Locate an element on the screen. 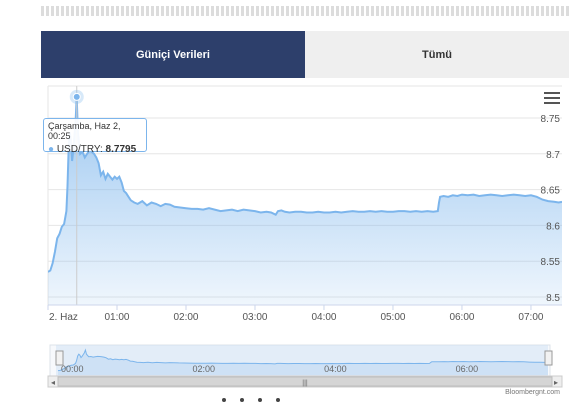 Image resolution: width=576 pixels, height=406 pixels. scrollbar-grip-icon: ||| is located at coordinates (305, 383).